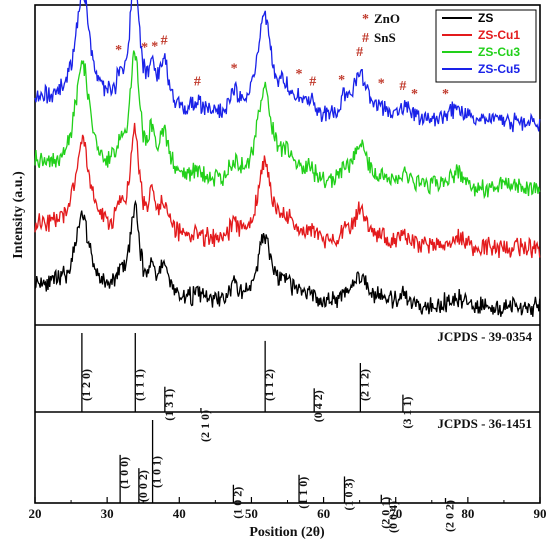 The height and width of the screenshot is (542, 550). What do you see at coordinates (299, 74) in the screenshot?
I see `peak-marker-zno-9: *` at bounding box center [299, 74].